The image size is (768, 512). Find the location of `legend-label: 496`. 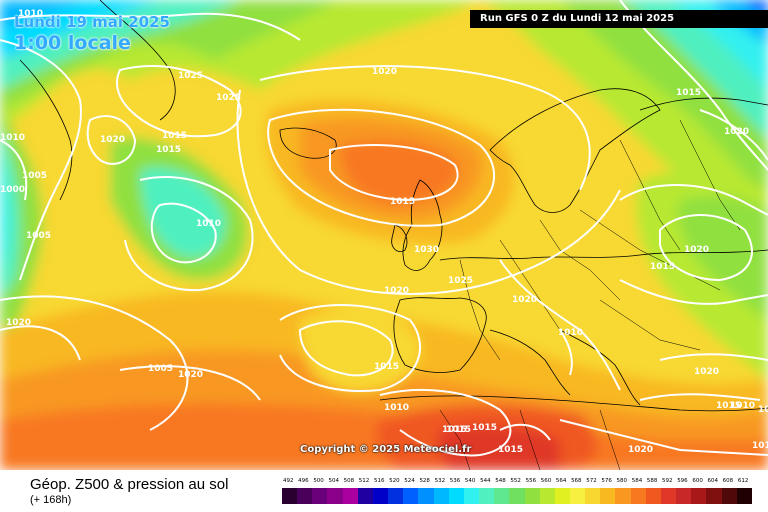

legend-label: 496 is located at coordinates (303, 481).